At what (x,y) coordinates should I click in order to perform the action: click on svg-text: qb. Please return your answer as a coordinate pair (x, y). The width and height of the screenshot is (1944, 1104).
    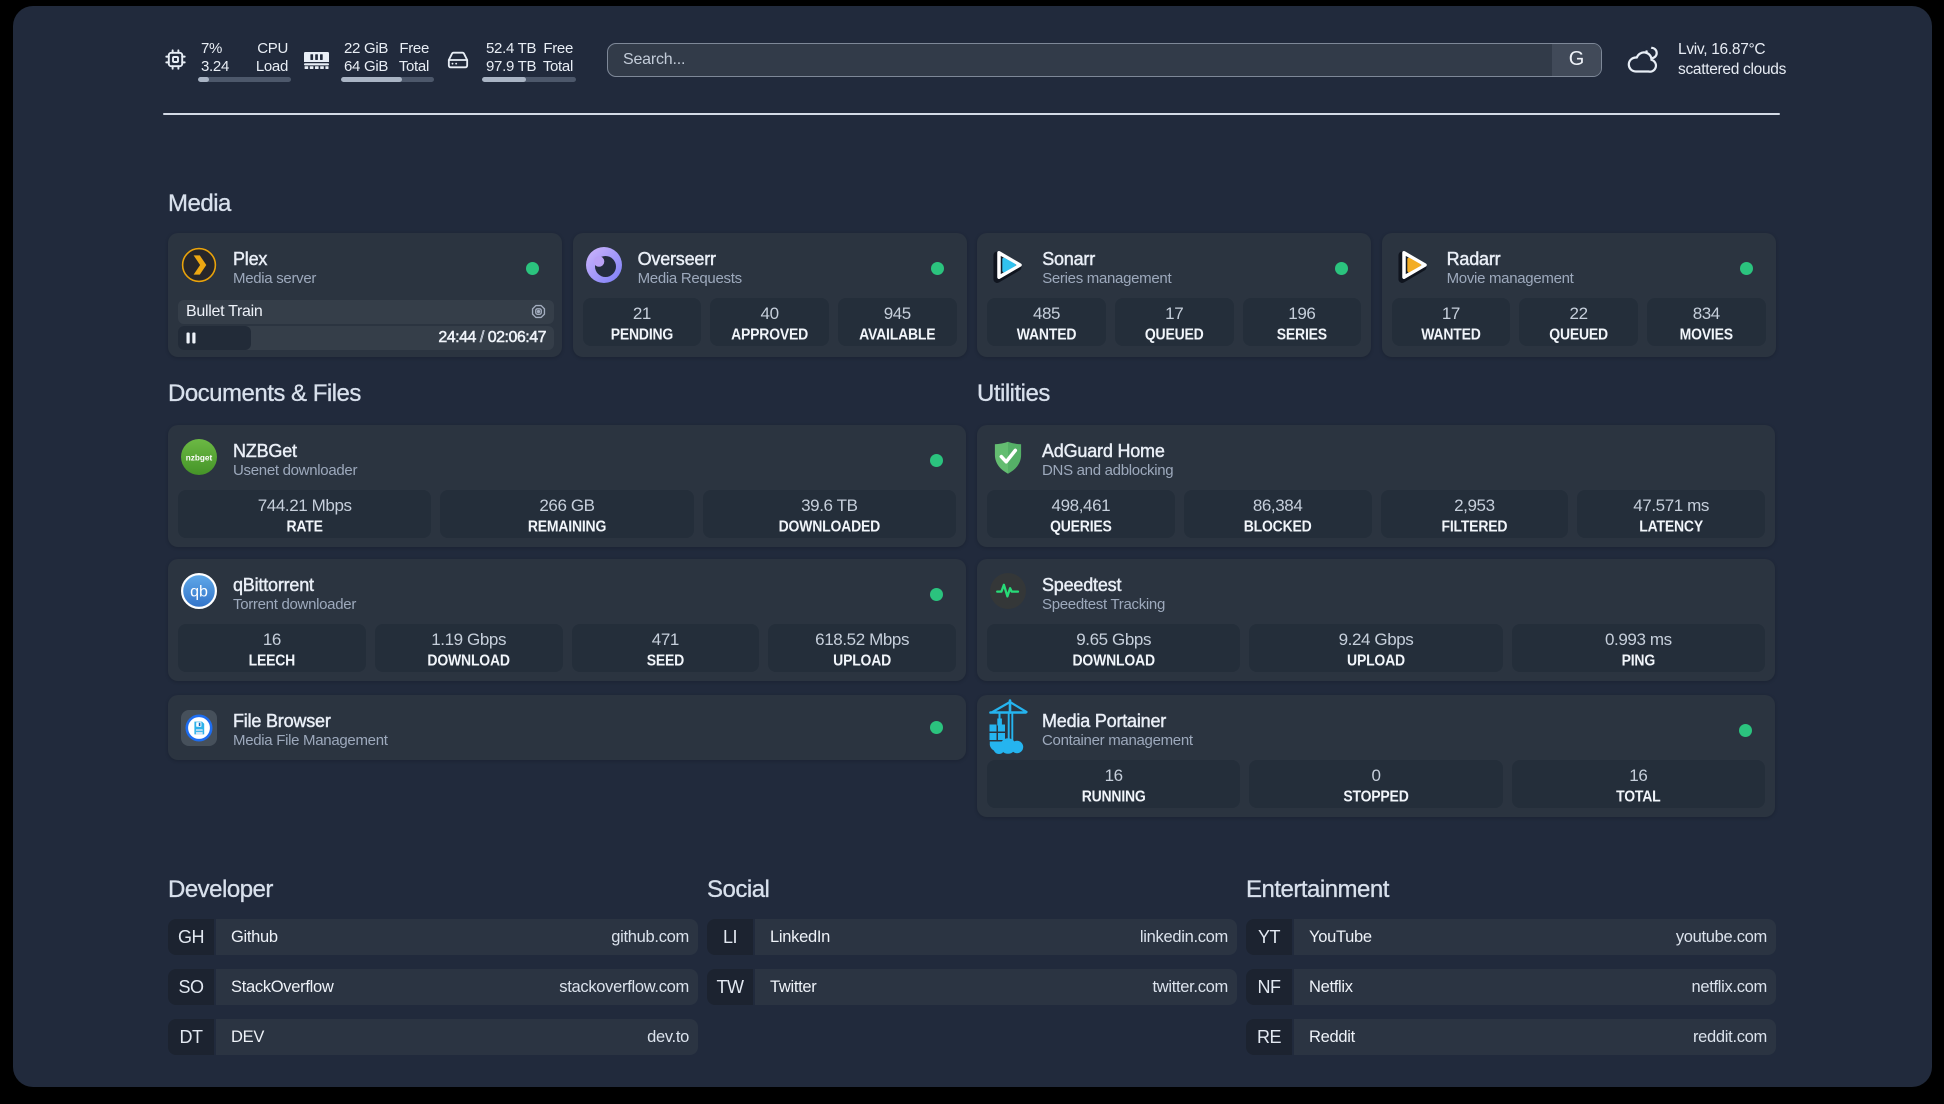
    Looking at the image, I should click on (199, 592).